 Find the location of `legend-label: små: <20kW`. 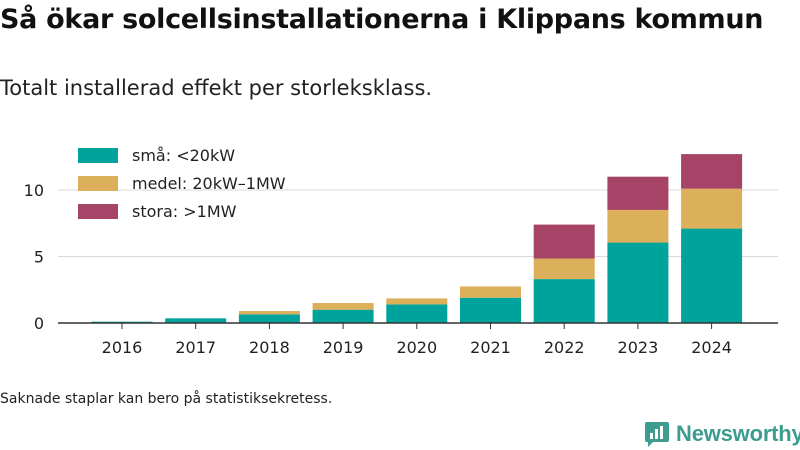

legend-label: små: <20kW is located at coordinates (183, 155).